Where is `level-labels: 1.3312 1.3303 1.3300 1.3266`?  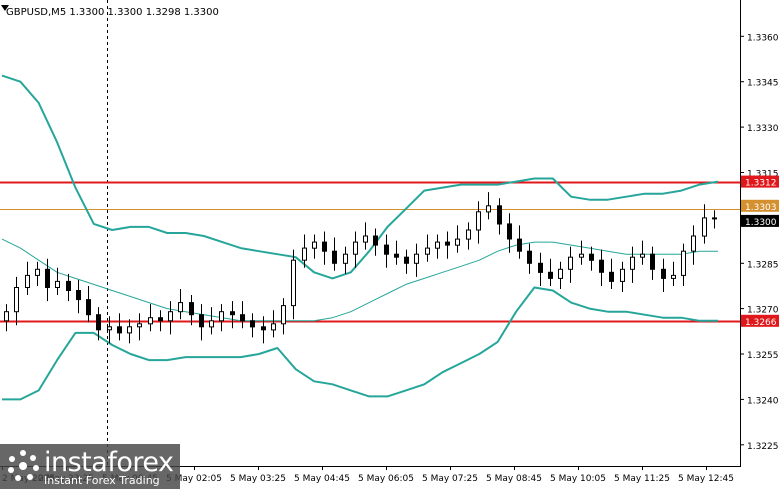 level-labels: 1.3312 1.3303 1.3300 1.3266 is located at coordinates (760, 251).